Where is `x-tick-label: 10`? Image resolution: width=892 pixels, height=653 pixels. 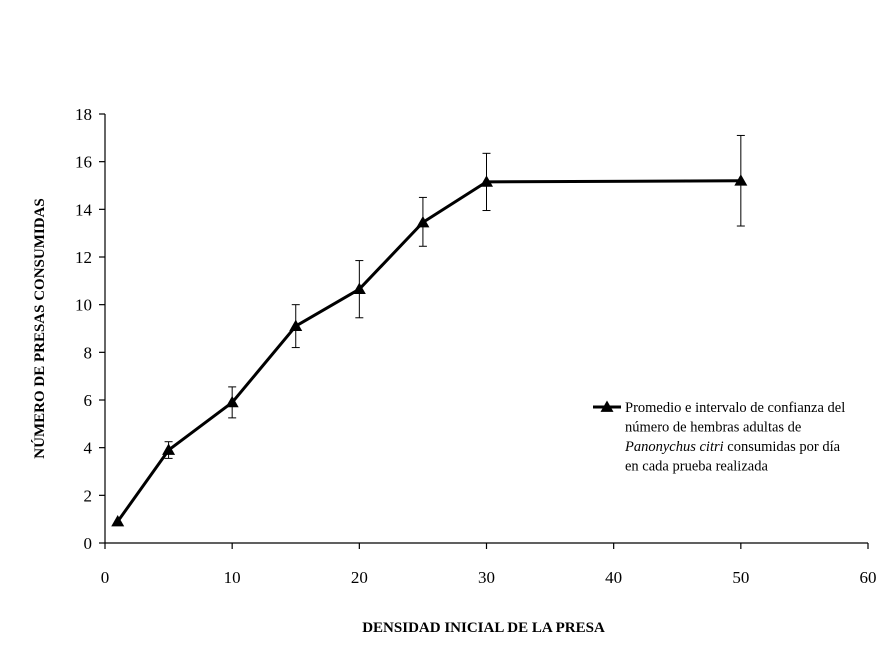
x-tick-label: 10 is located at coordinates (232, 577).